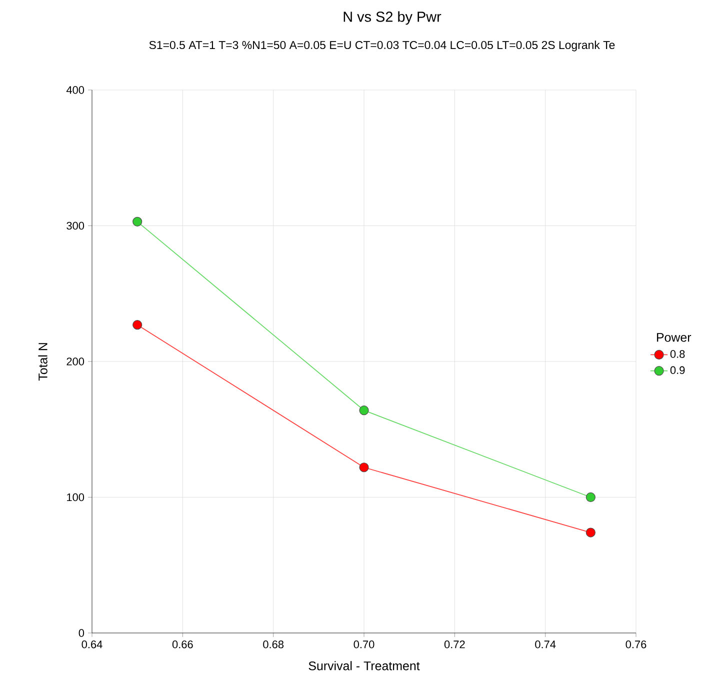  I want to click on x-tick-label: 0.68, so click(273, 644).